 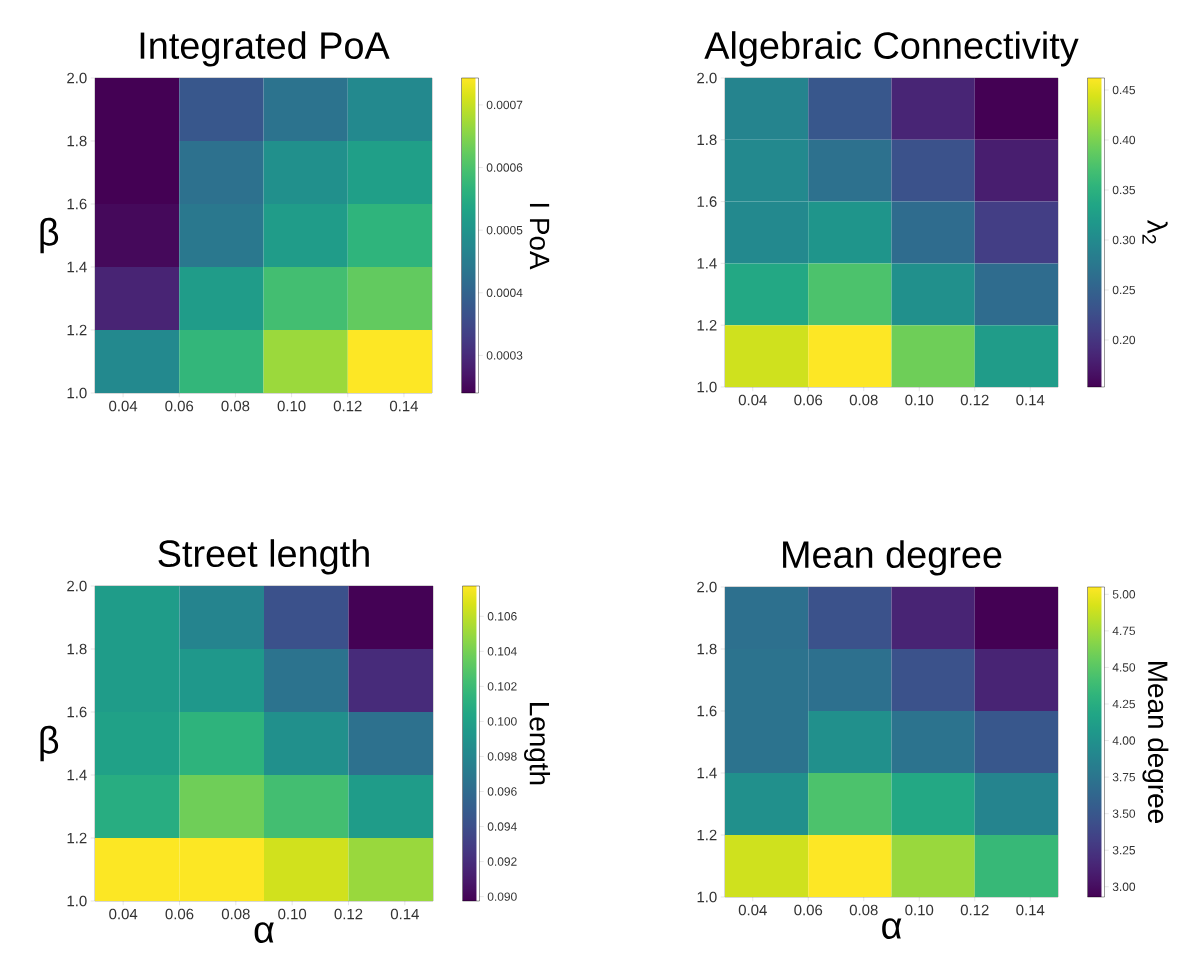 What do you see at coordinates (1155, 742) in the screenshot?
I see `color-bar-title: Mean degree` at bounding box center [1155, 742].